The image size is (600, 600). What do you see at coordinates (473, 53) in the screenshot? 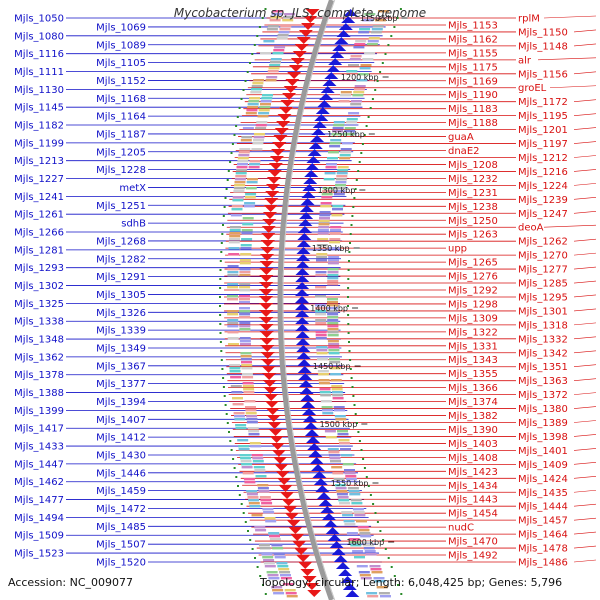
I see `gene-label: Mjls_1155` at bounding box center [473, 53].